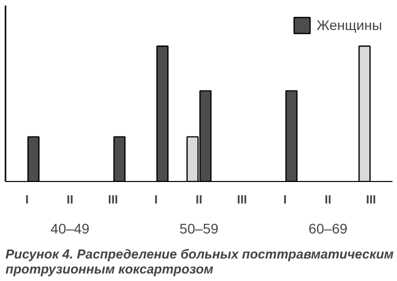 The image size is (397, 281). I want to click on legend-label: Женщины, so click(349, 25).